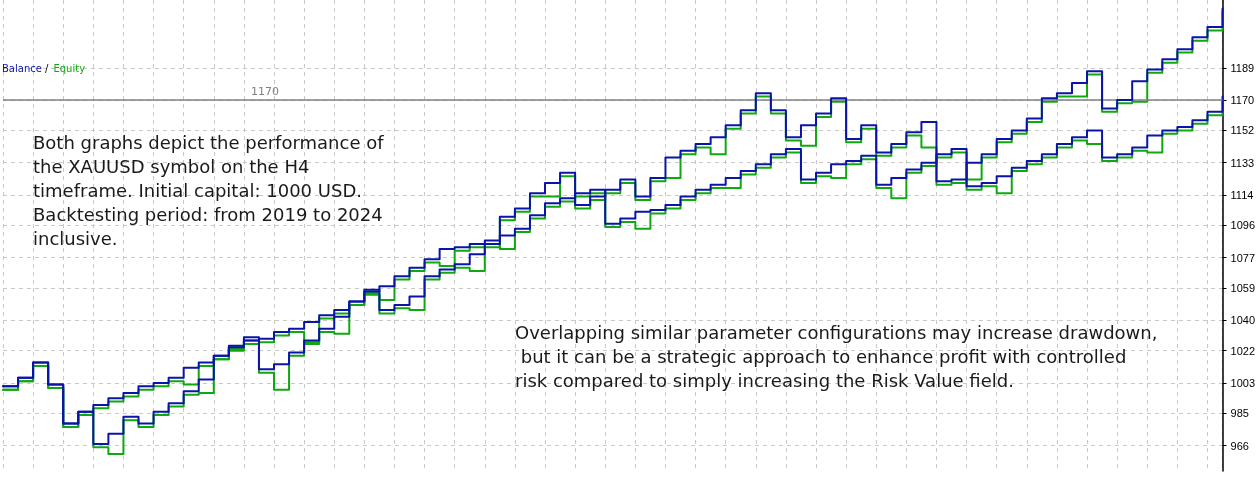 The image size is (1258, 479). I want to click on ref-line-label: 1170, so click(265, 91).